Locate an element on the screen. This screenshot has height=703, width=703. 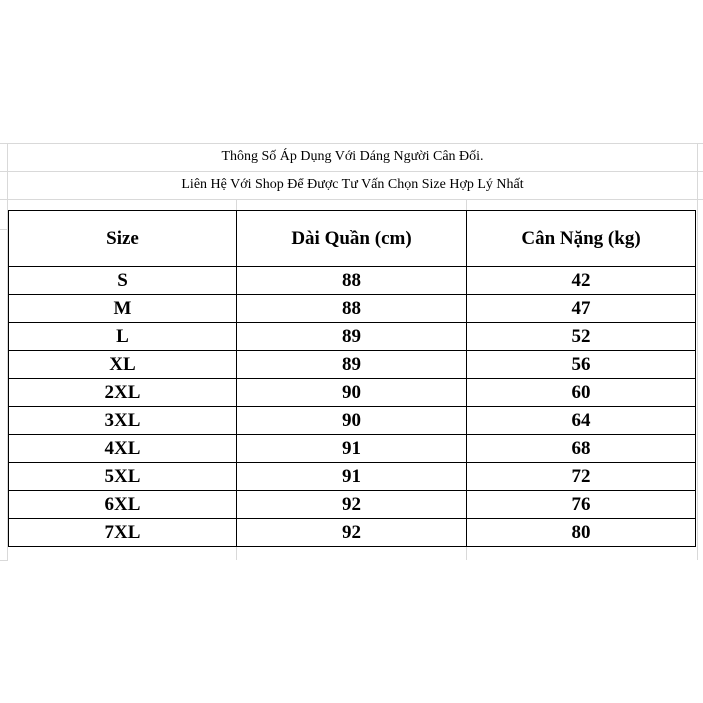
cell-size: 3XL is located at coordinates (122, 420).